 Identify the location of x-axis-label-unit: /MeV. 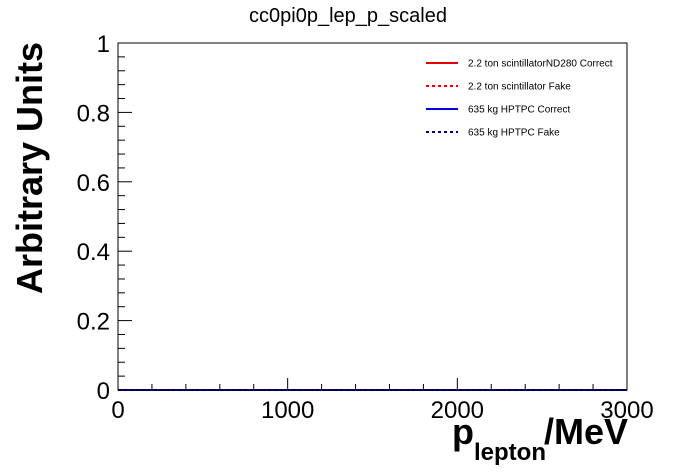
(586, 431).